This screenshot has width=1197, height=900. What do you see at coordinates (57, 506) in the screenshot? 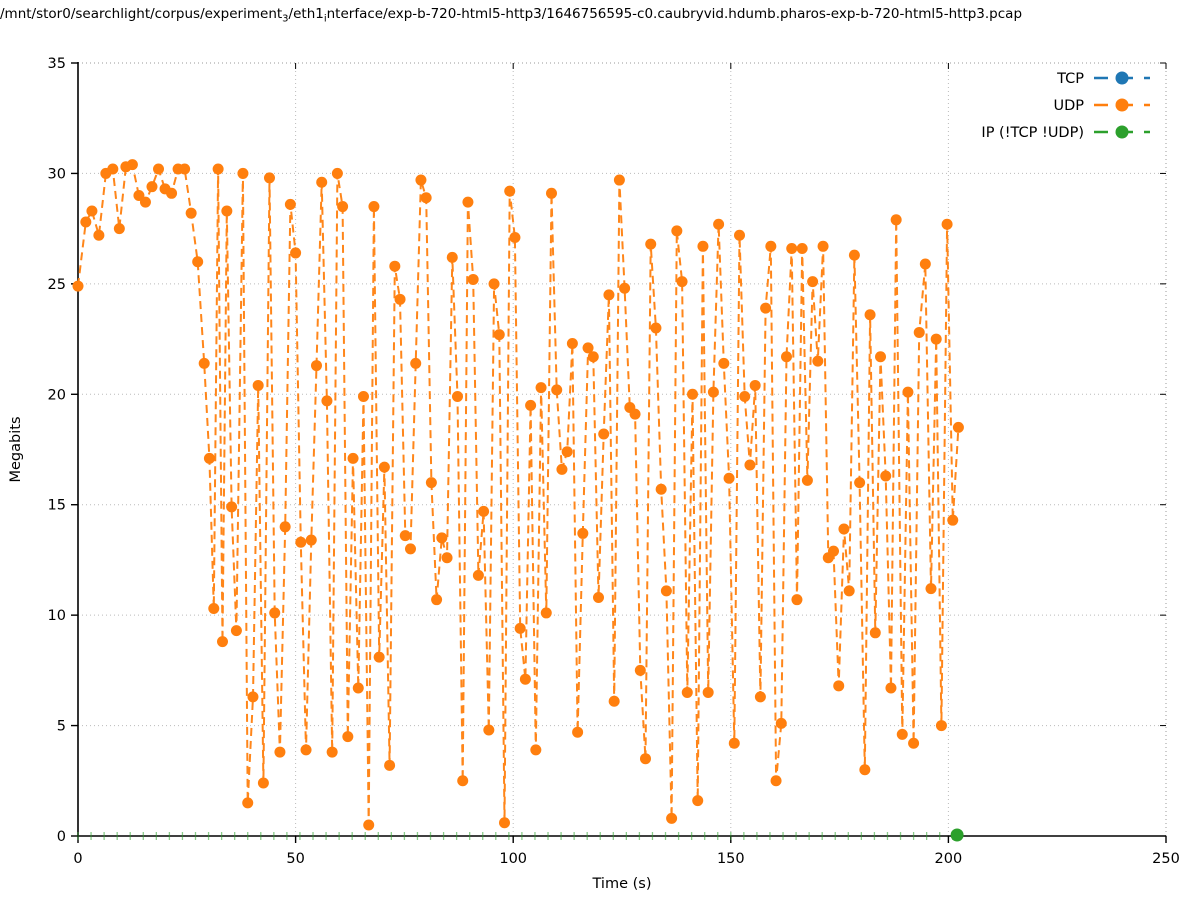
I see `y-tick-label: 15` at bounding box center [57, 506].